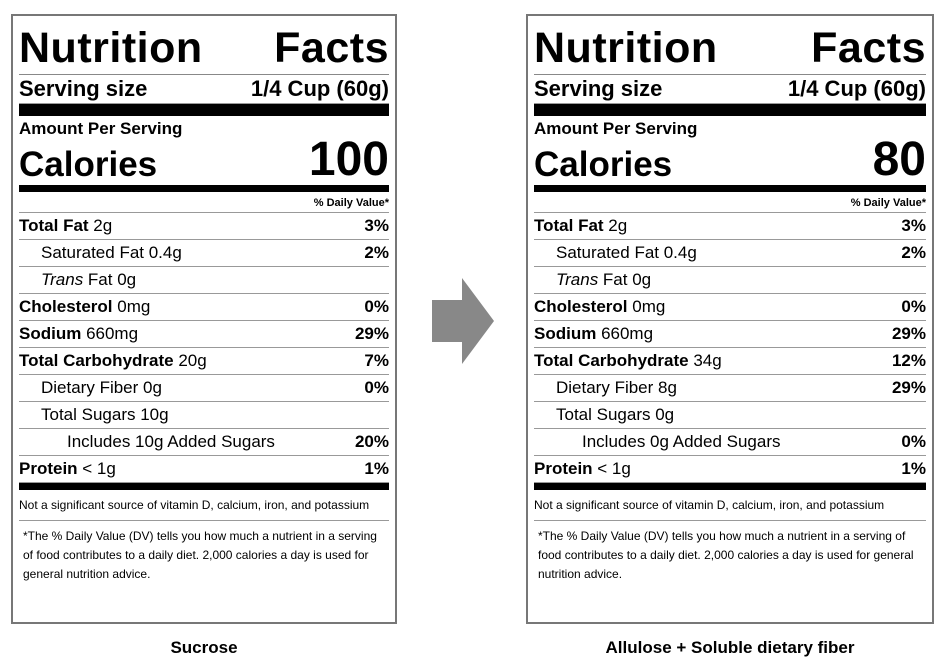 Image resolution: width=945 pixels, height=670 pixels. Describe the element at coordinates (730, 415) in the screenshot. I see `nutrient-row-total-sugars: Total Sugars 0g` at that location.